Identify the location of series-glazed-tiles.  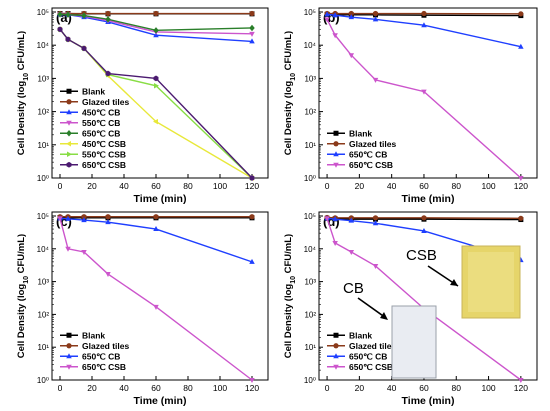
(156, 13).